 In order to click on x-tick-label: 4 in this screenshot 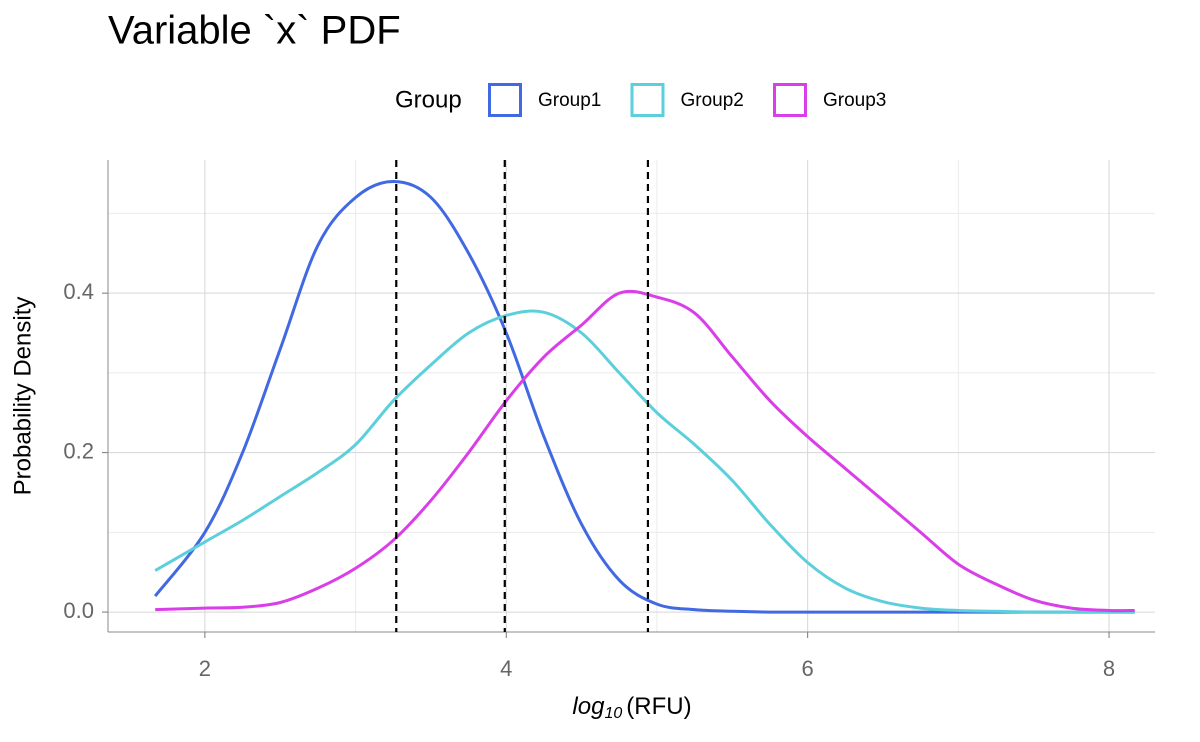, I will do `click(506, 668)`.